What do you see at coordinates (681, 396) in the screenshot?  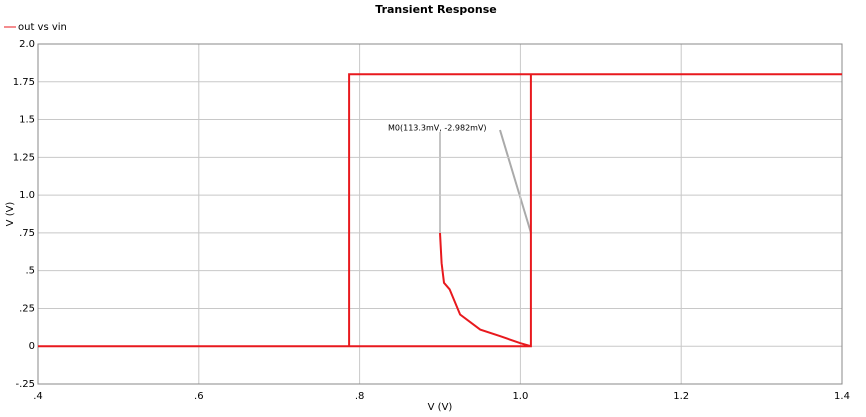 I see `x-tick-label: 1.2` at bounding box center [681, 396].